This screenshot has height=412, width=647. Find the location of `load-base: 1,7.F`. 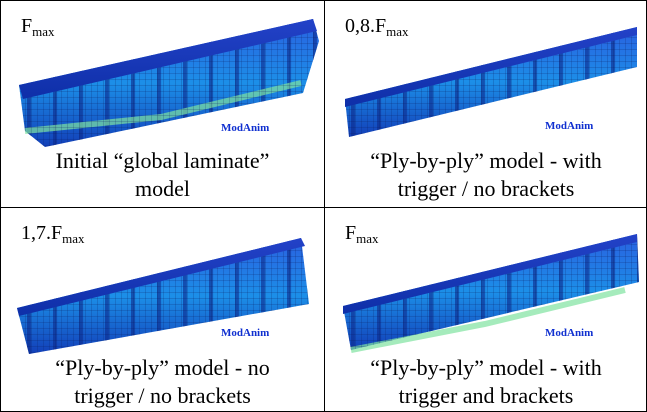

load-base: 1,7.F is located at coordinates (42, 233).